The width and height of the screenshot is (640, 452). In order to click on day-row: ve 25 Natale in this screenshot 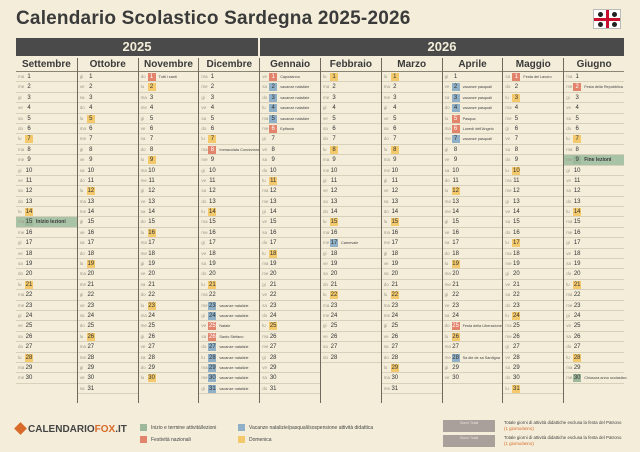, I will do `click(229, 326)`.